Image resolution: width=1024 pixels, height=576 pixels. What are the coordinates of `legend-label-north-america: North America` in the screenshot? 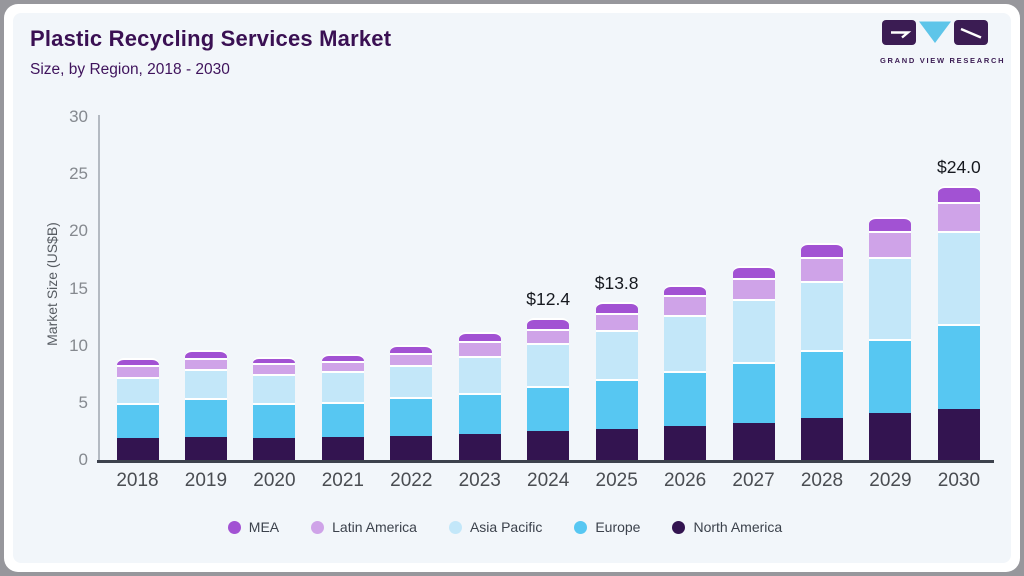 It's located at (738, 527).